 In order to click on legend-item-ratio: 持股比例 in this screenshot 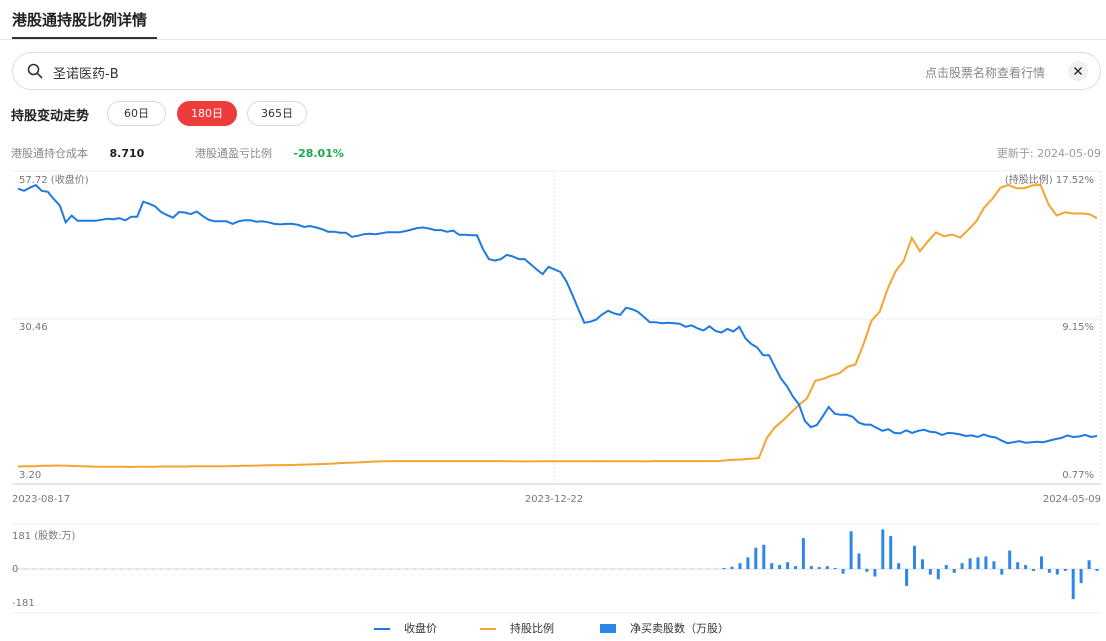, I will do `click(517, 628)`.